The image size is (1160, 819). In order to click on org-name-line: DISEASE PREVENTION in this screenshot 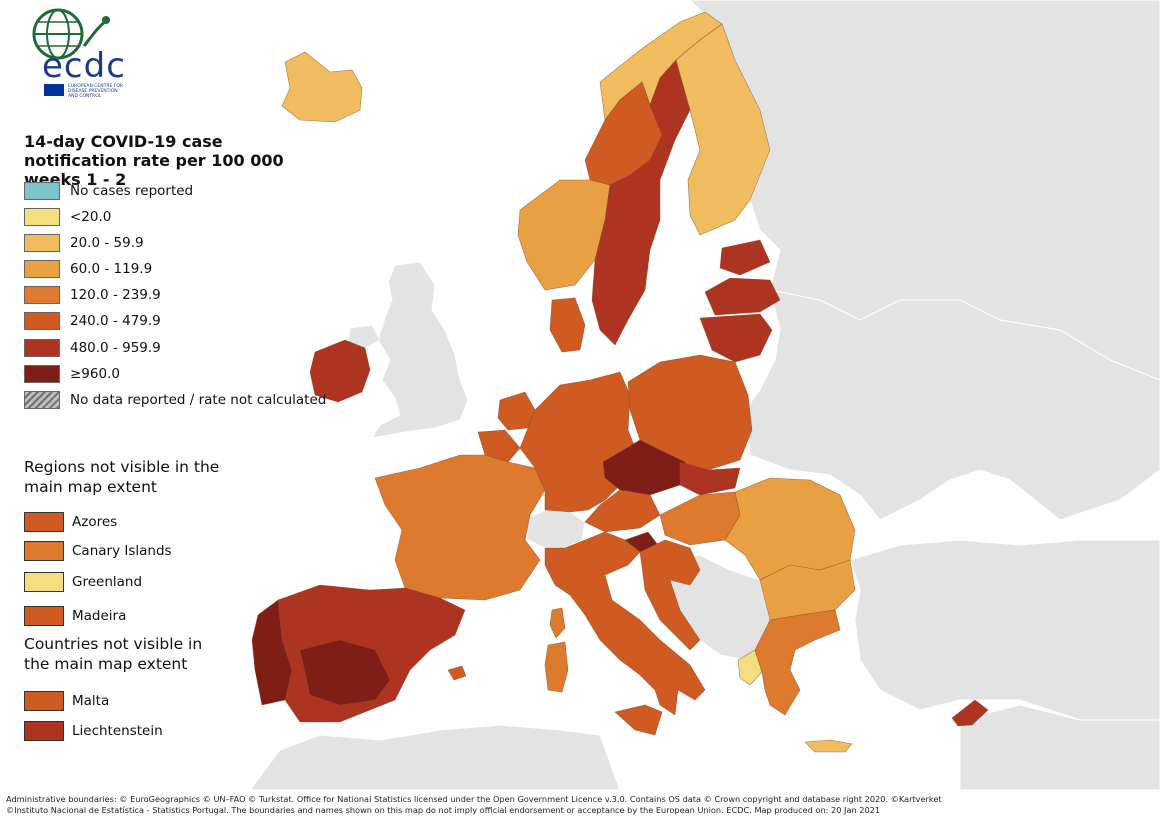, I will do `click(93, 91)`.